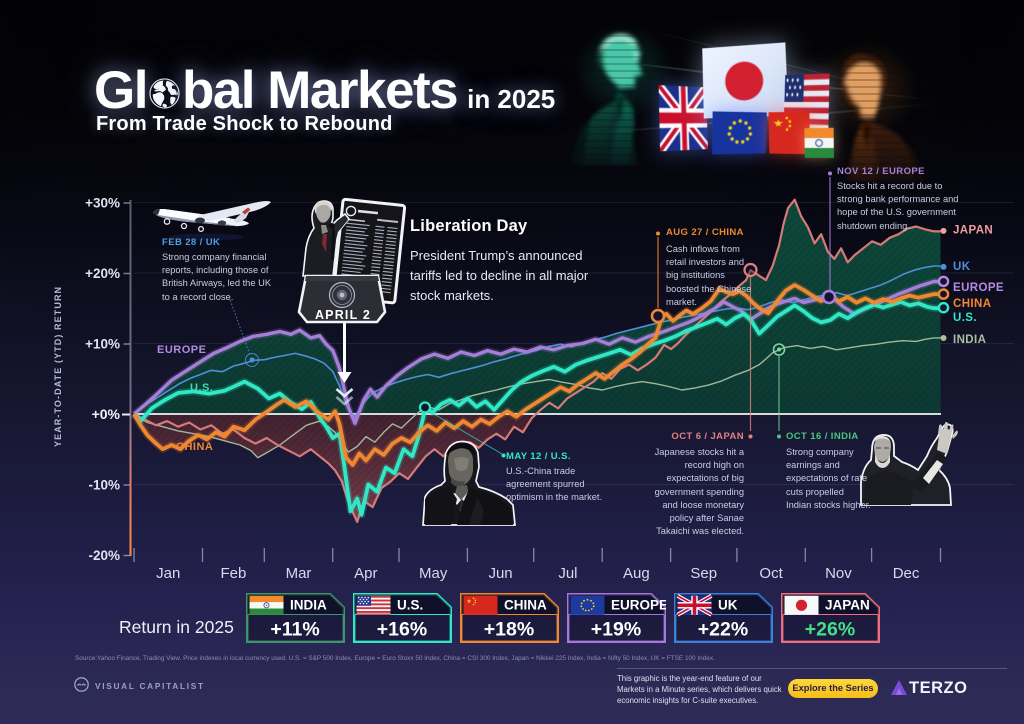 The width and height of the screenshot is (1024, 724). Describe the element at coordinates (723, 630) in the screenshot. I see `svg-text: +22%` at that location.